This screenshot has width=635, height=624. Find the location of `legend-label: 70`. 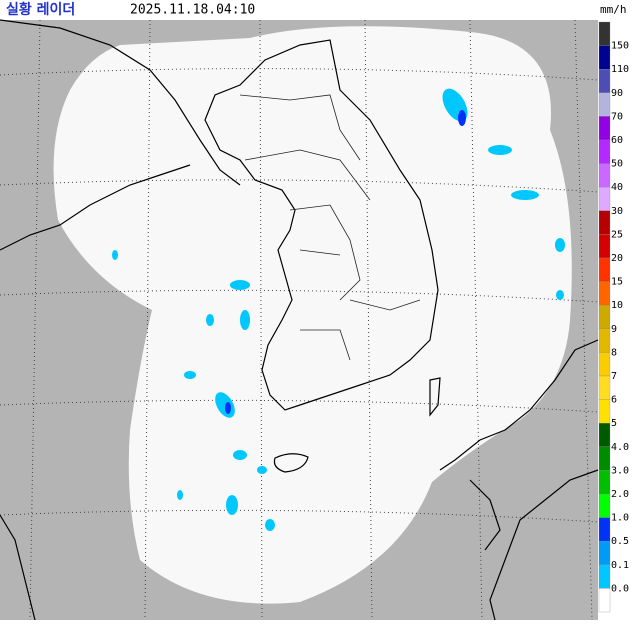

legend-label: 70 is located at coordinates (617, 116).